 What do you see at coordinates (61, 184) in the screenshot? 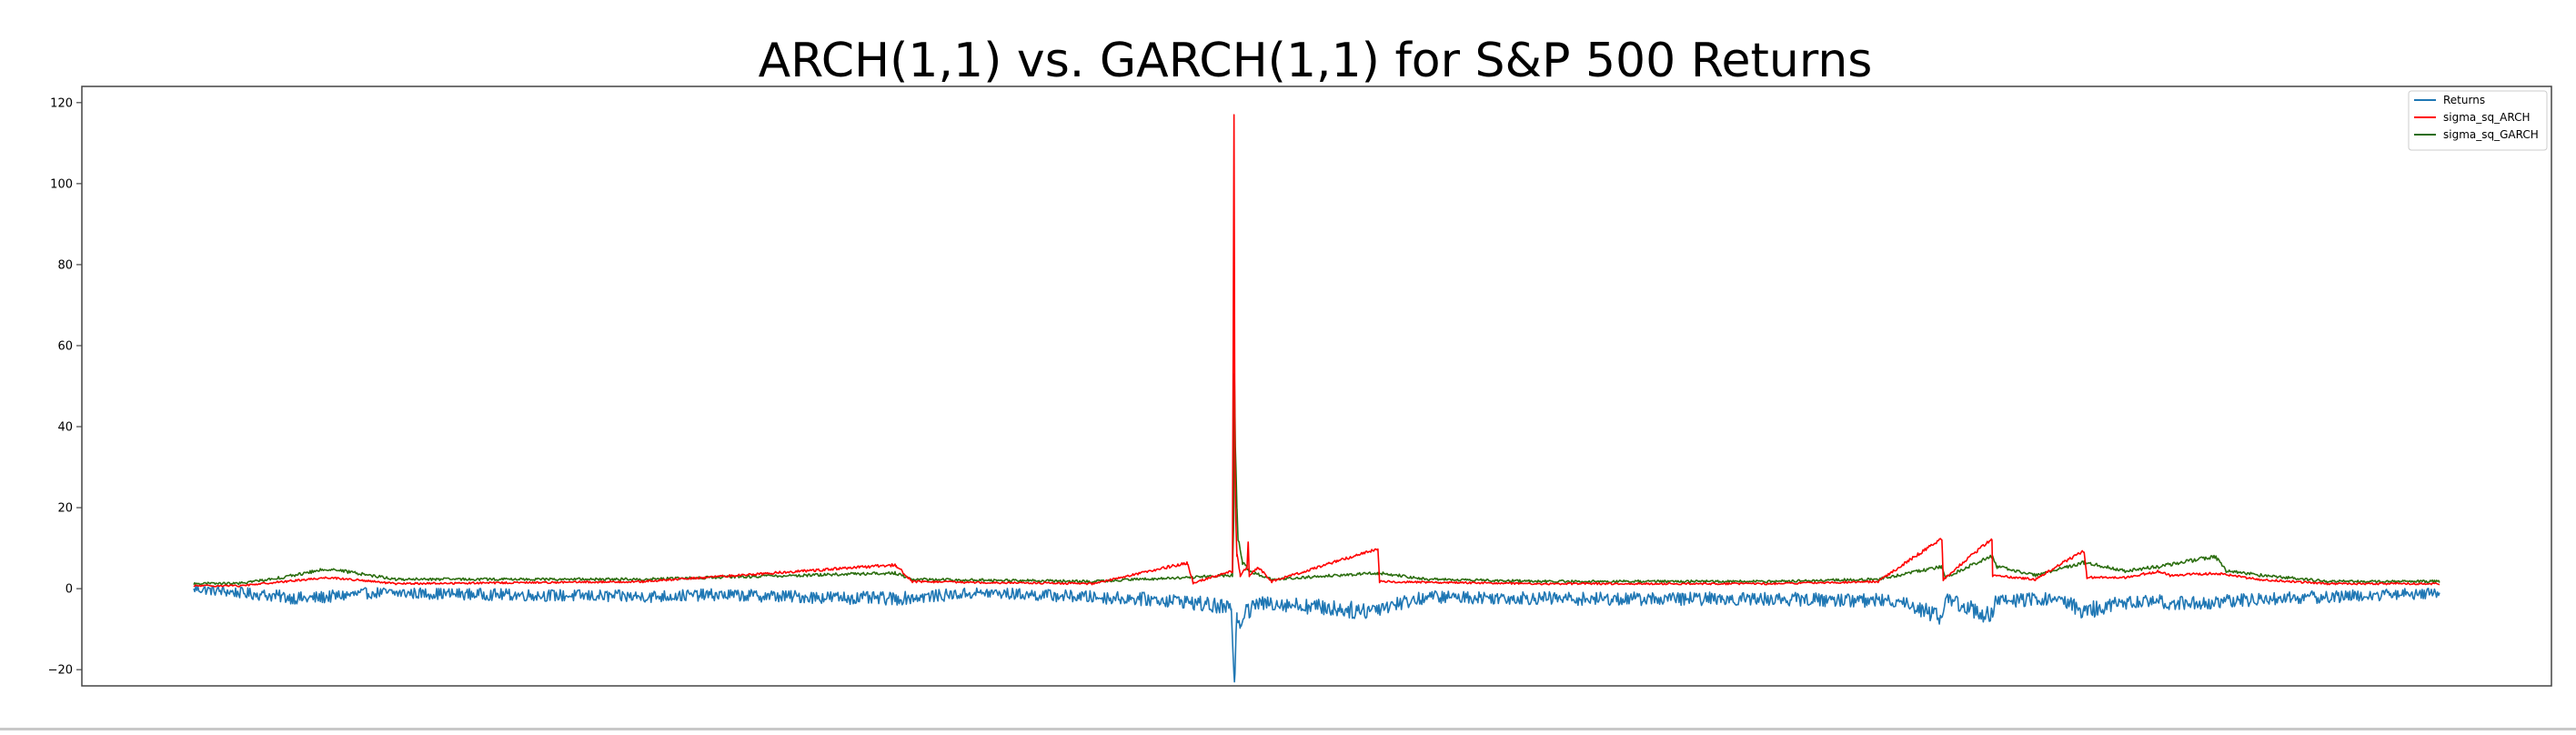
I see `y-tick-label: 100` at bounding box center [61, 184].